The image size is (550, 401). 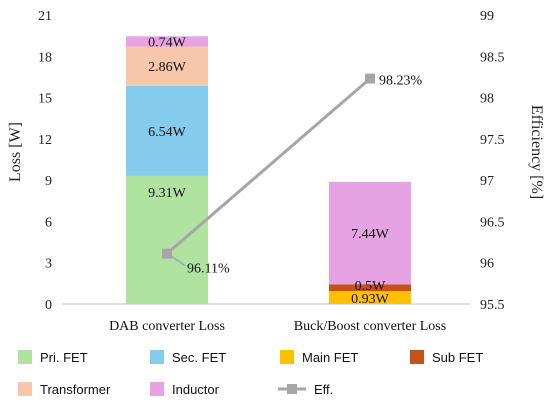 What do you see at coordinates (487, 99) in the screenshot?
I see `y2-tick-label: 98` at bounding box center [487, 99].